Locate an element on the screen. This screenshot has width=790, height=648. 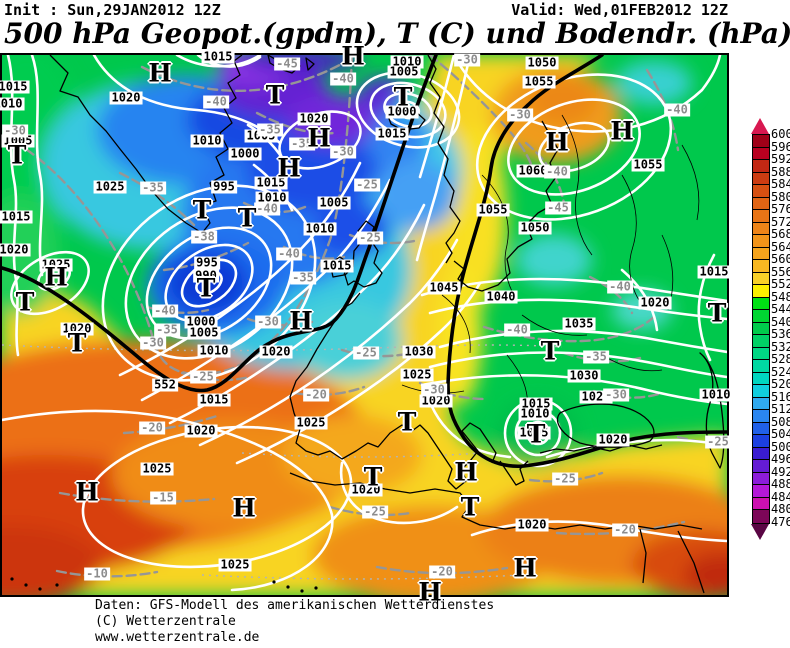
legend-tick-label: 532 is located at coordinates (780, 346).